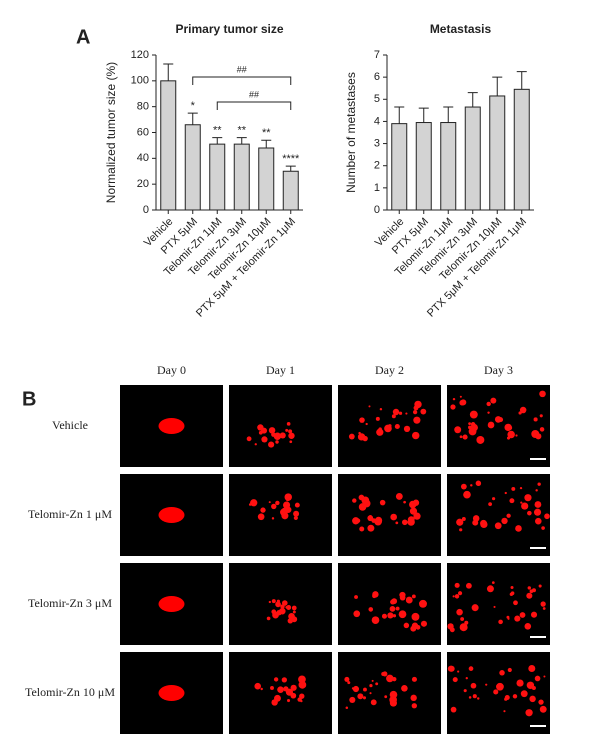  Describe the element at coordinates (498, 370) in the screenshot. I see `column-header: Day 3` at that location.